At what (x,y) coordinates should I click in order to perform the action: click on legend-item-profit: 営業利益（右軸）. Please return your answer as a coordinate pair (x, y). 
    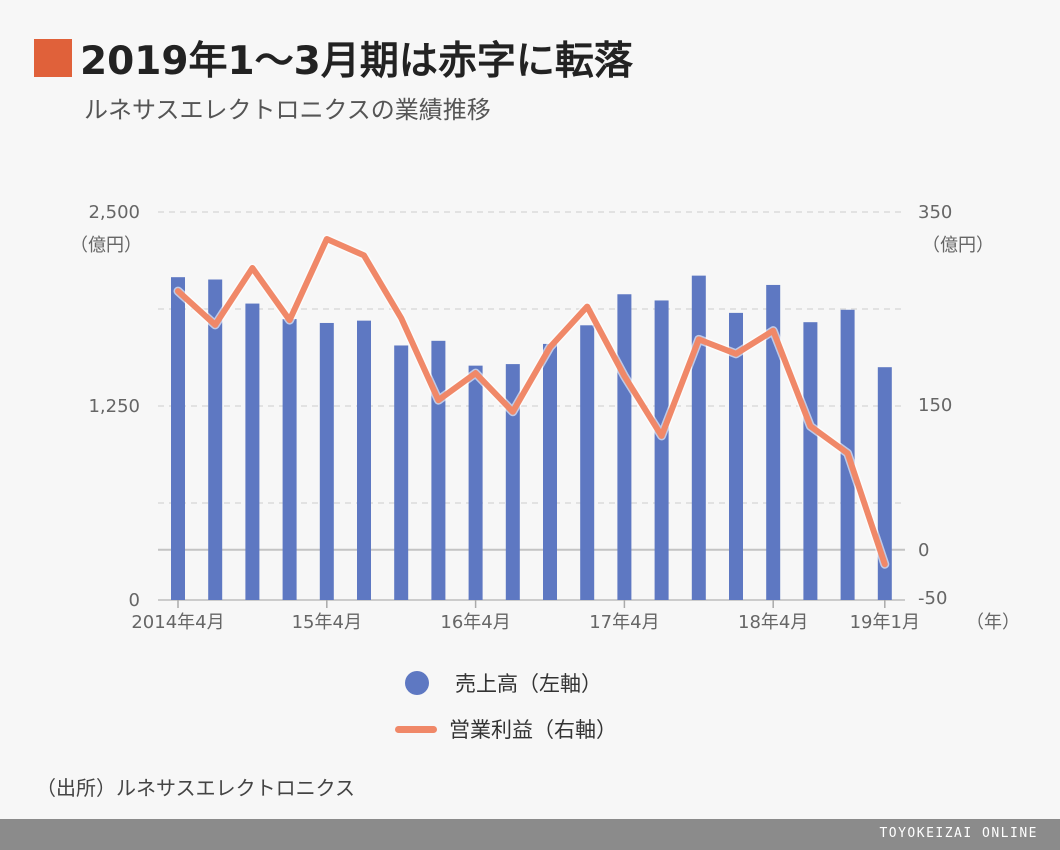
    Looking at the image, I should click on (506, 729).